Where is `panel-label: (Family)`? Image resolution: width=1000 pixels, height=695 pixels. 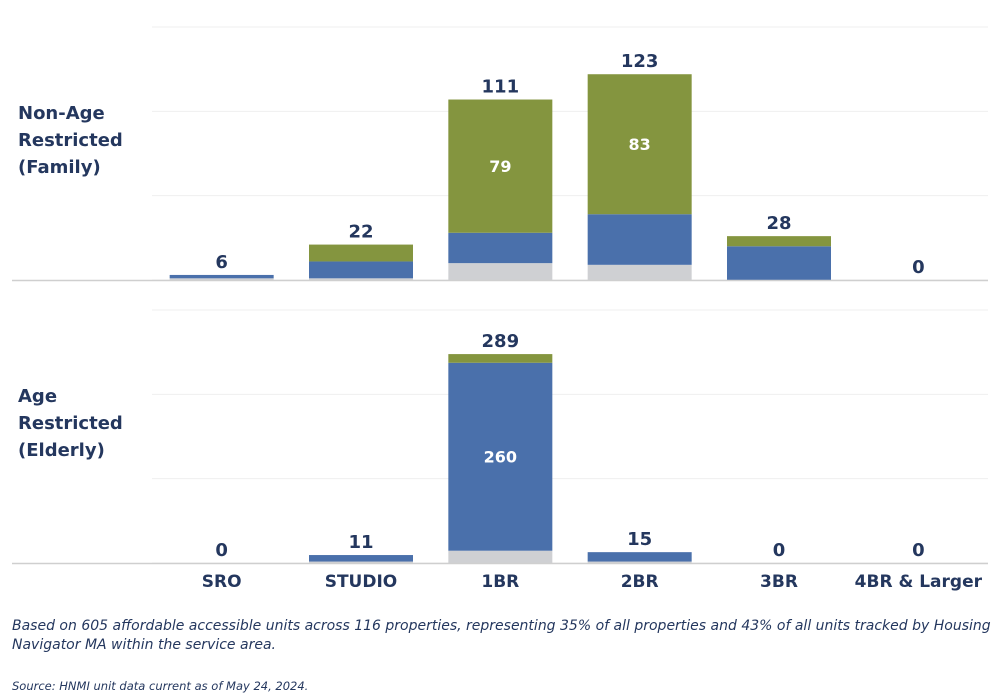 panel-label: (Family) is located at coordinates (59, 167).